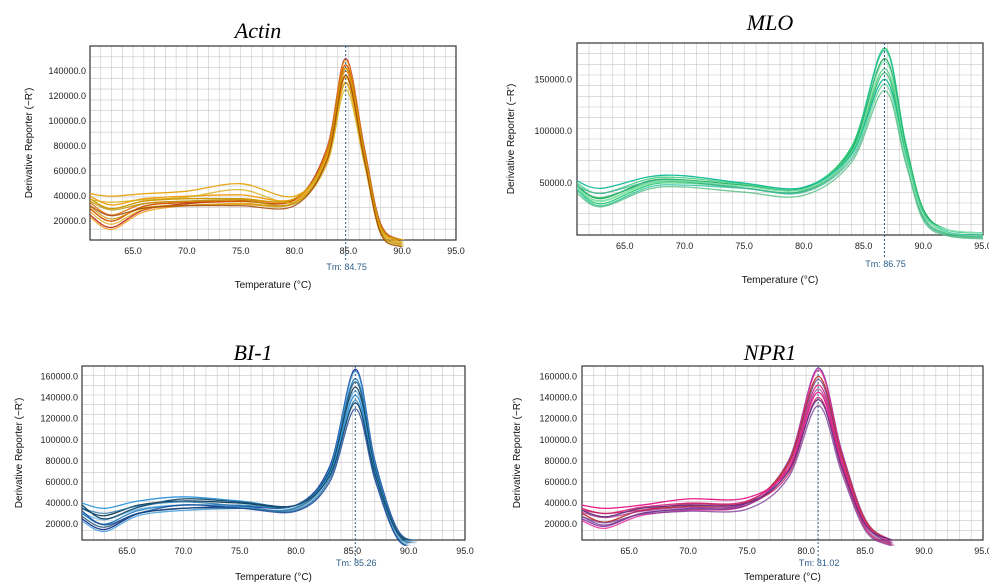 This screenshot has width=989, height=584. What do you see at coordinates (61, 461) in the screenshot?
I see `bi-1-y-tick-label: 80000.0` at bounding box center [61, 461].